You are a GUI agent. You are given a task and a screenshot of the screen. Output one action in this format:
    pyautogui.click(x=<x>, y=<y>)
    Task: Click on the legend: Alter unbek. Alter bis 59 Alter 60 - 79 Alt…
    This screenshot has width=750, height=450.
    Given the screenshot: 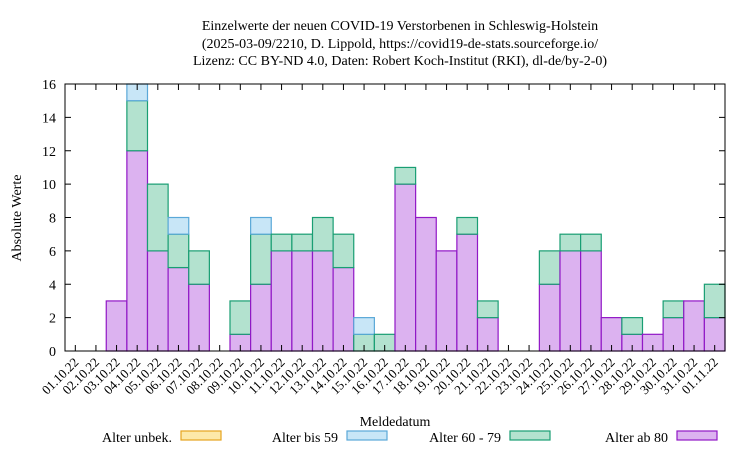 What is the action you would take?
    pyautogui.click(x=410, y=438)
    